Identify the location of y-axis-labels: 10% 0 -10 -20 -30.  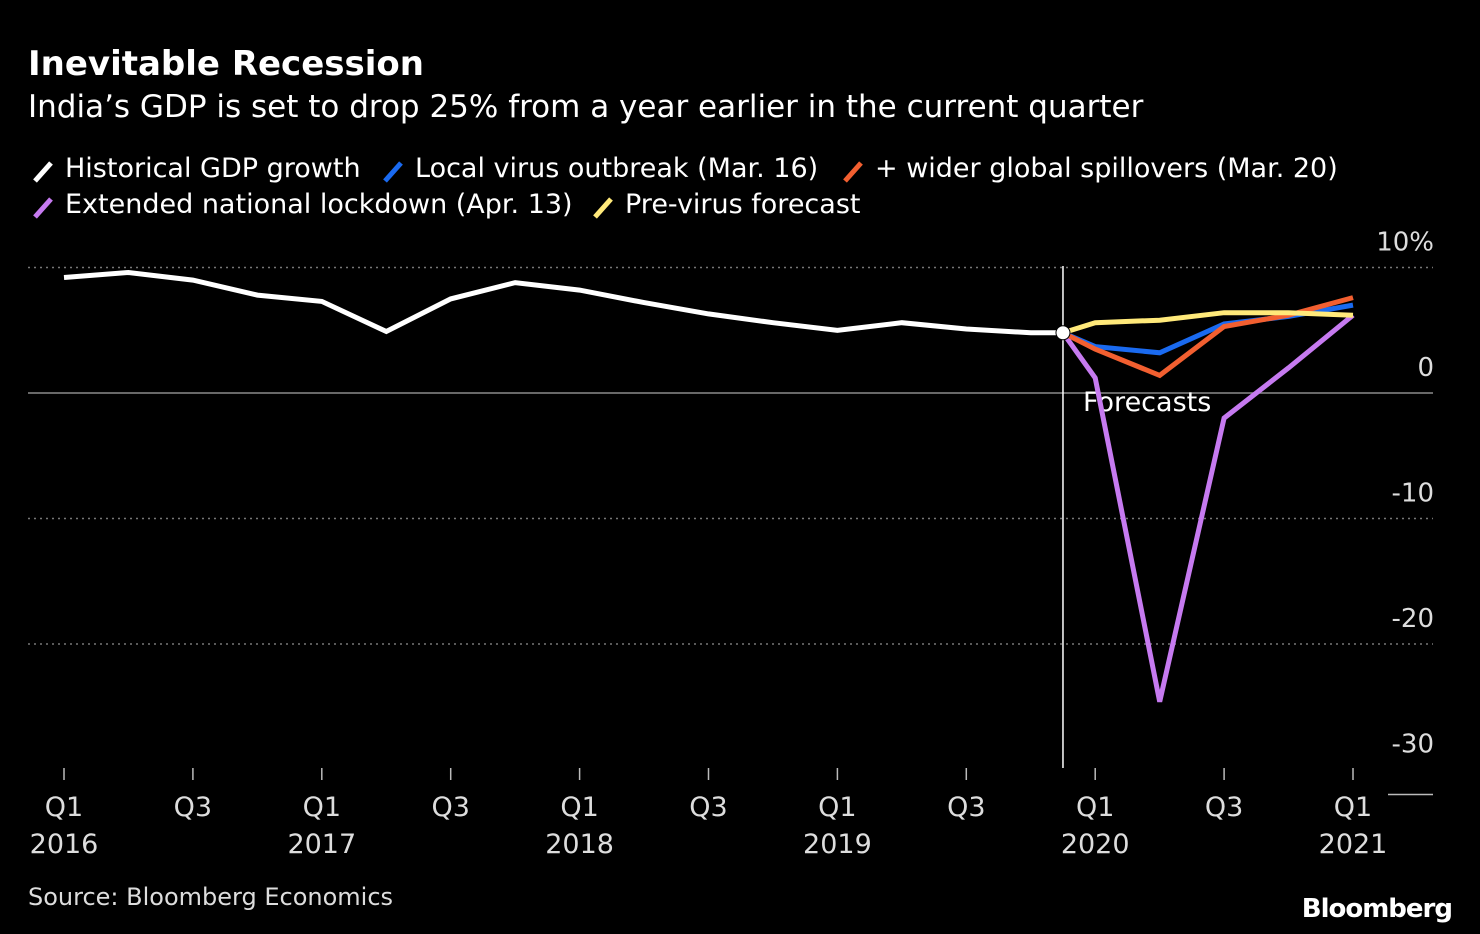
(1405, 494).